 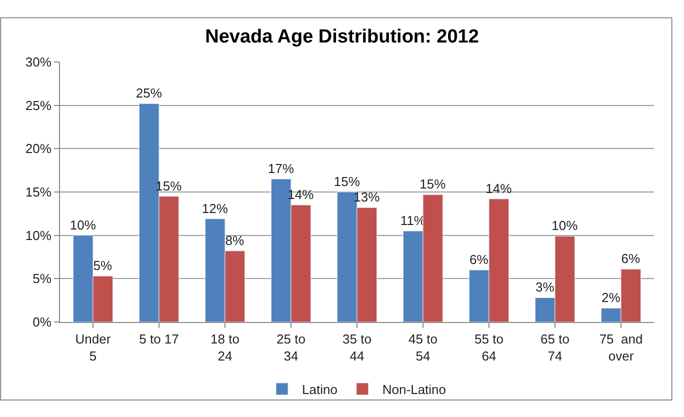 I want to click on y-tick-label: 15%, so click(x=38, y=192).